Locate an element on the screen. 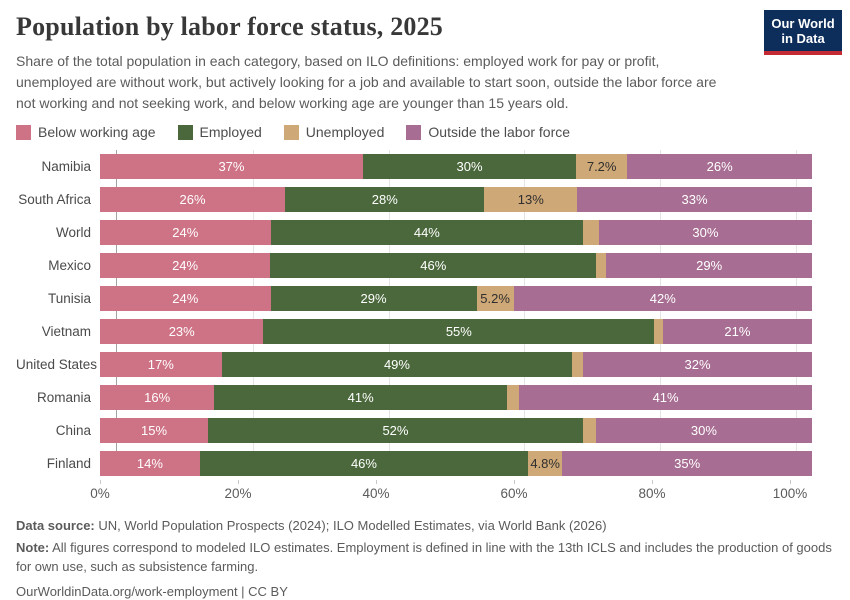  bar-value-label: 15% is located at coordinates (154, 430).